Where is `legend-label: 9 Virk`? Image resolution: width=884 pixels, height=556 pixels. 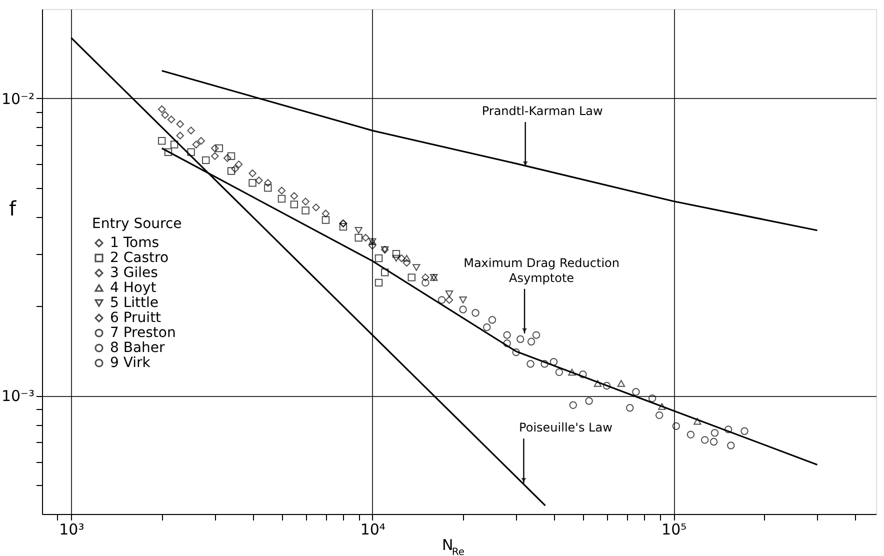
legend-label: 9 Virk is located at coordinates (131, 363).